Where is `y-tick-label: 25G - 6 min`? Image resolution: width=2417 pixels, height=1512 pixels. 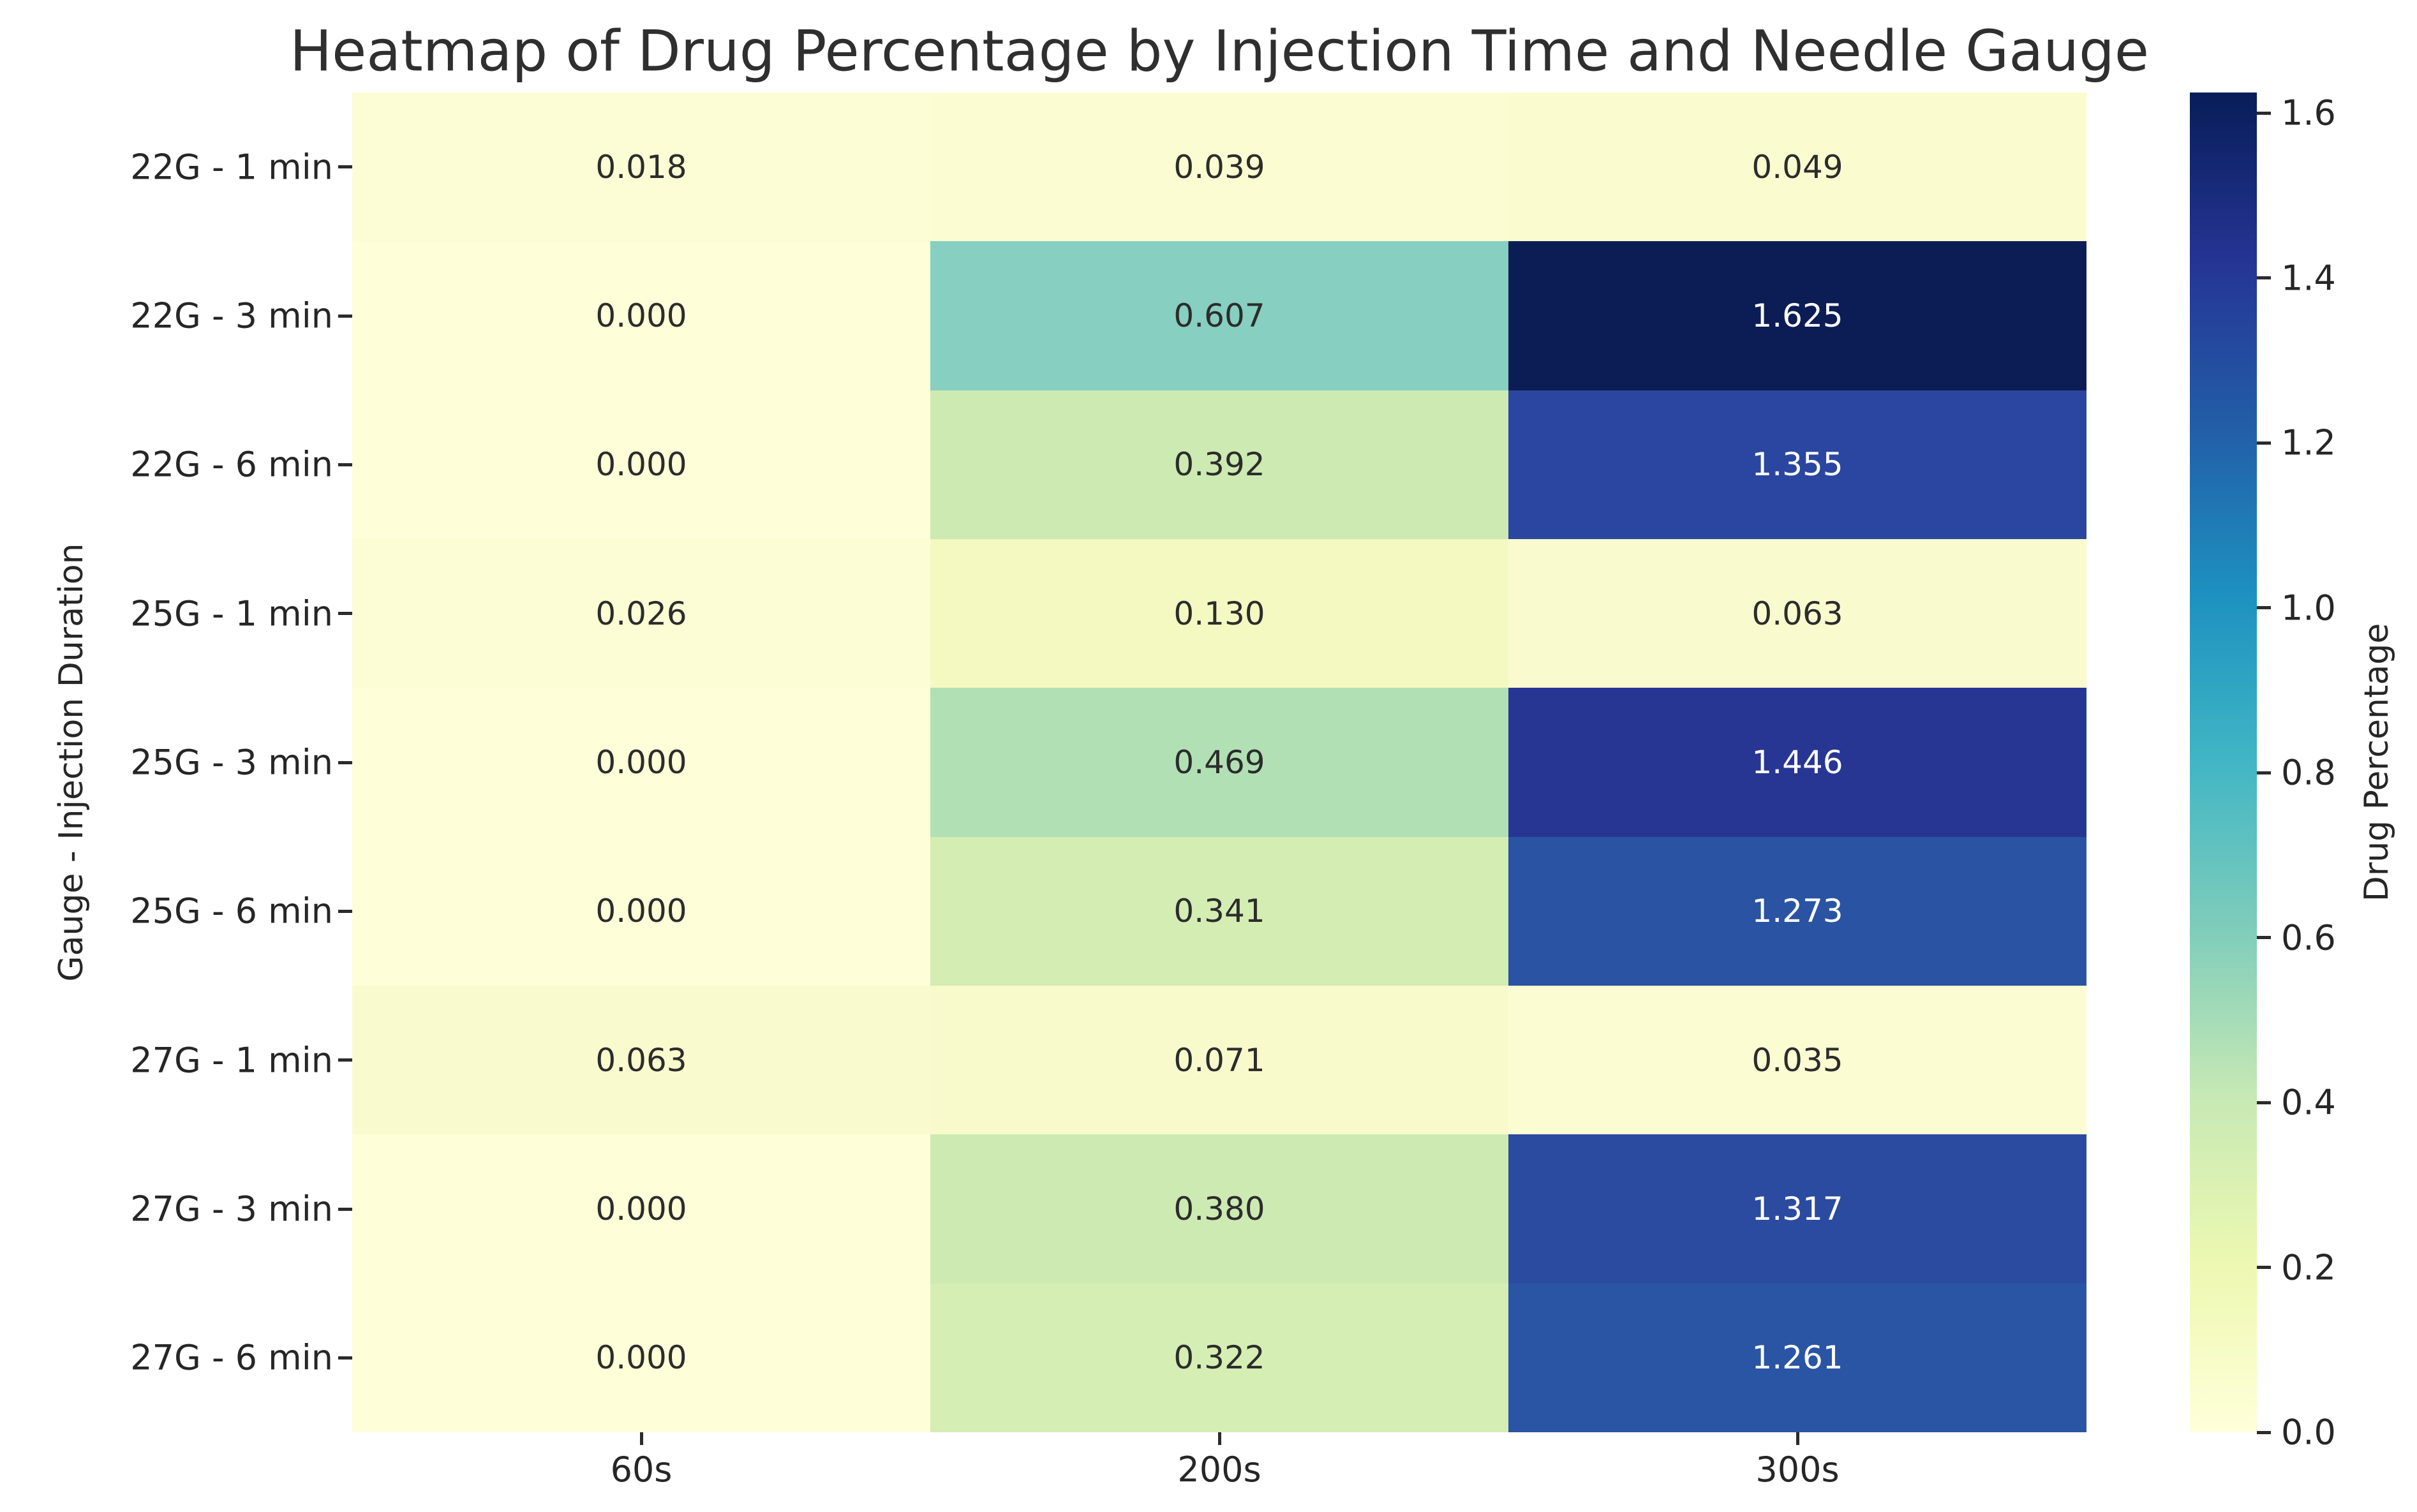
y-tick-label: 25G - 6 min is located at coordinates (232, 911).